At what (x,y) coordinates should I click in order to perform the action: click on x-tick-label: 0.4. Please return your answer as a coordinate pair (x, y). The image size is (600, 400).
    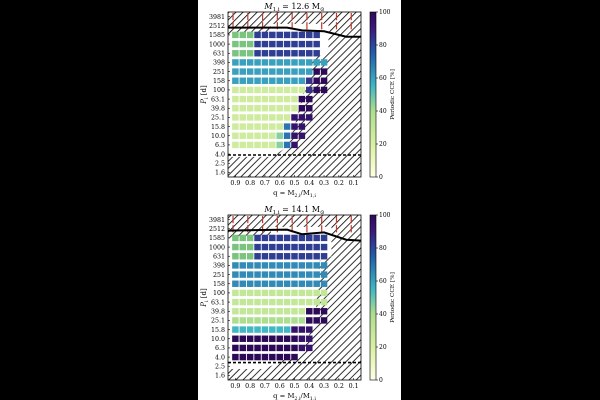
    Looking at the image, I should click on (309, 183).